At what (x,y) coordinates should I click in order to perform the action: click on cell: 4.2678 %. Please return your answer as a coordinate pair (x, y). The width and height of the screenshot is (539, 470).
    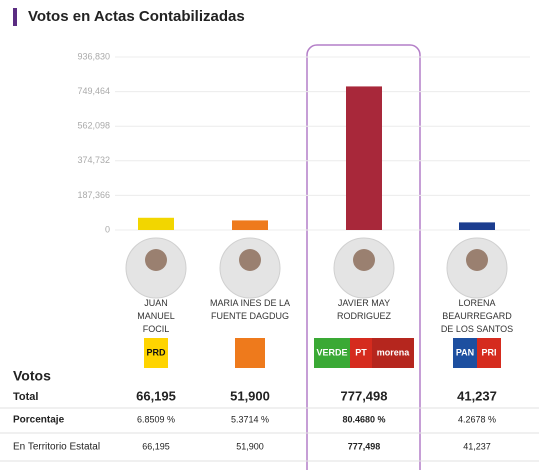
    Looking at the image, I should click on (477, 419).